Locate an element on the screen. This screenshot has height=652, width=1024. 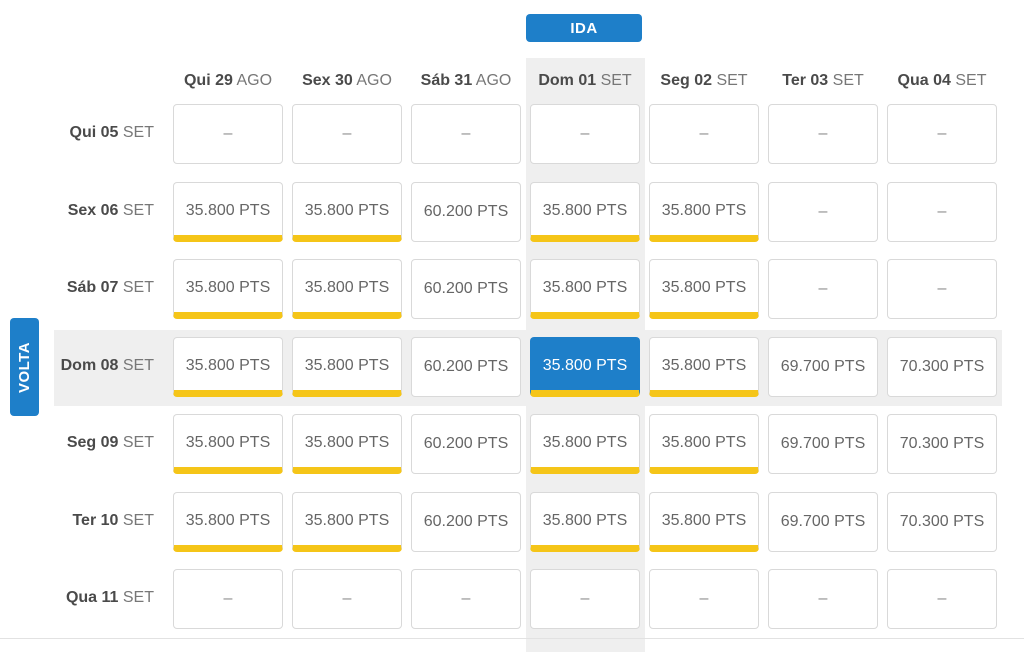
row-header-return-date: Seg 09 SET is located at coordinates (97, 445).